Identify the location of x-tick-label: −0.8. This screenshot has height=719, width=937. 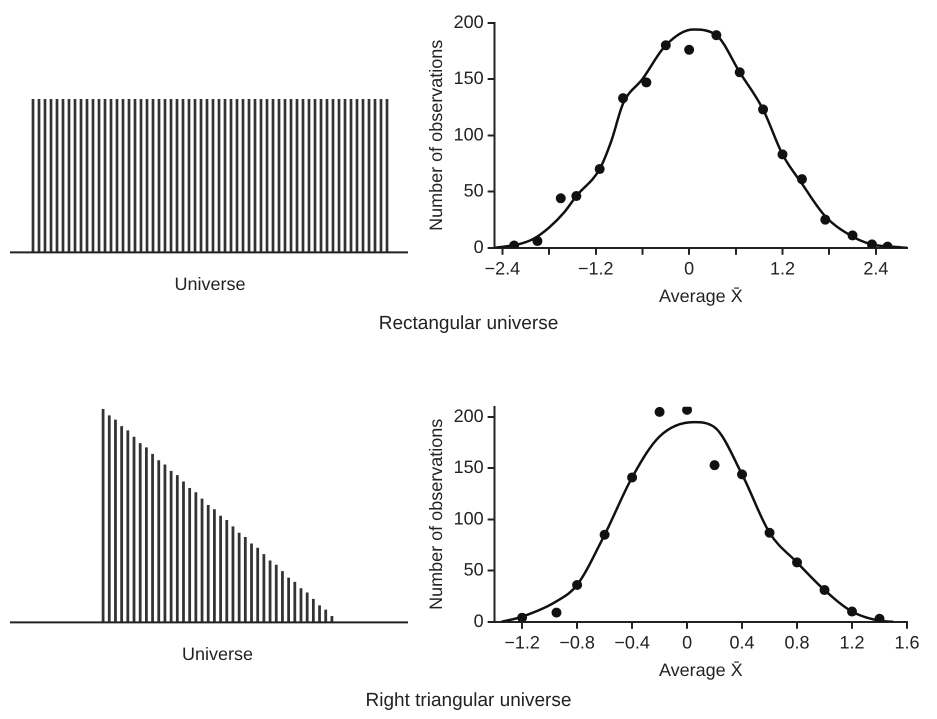
(577, 642).